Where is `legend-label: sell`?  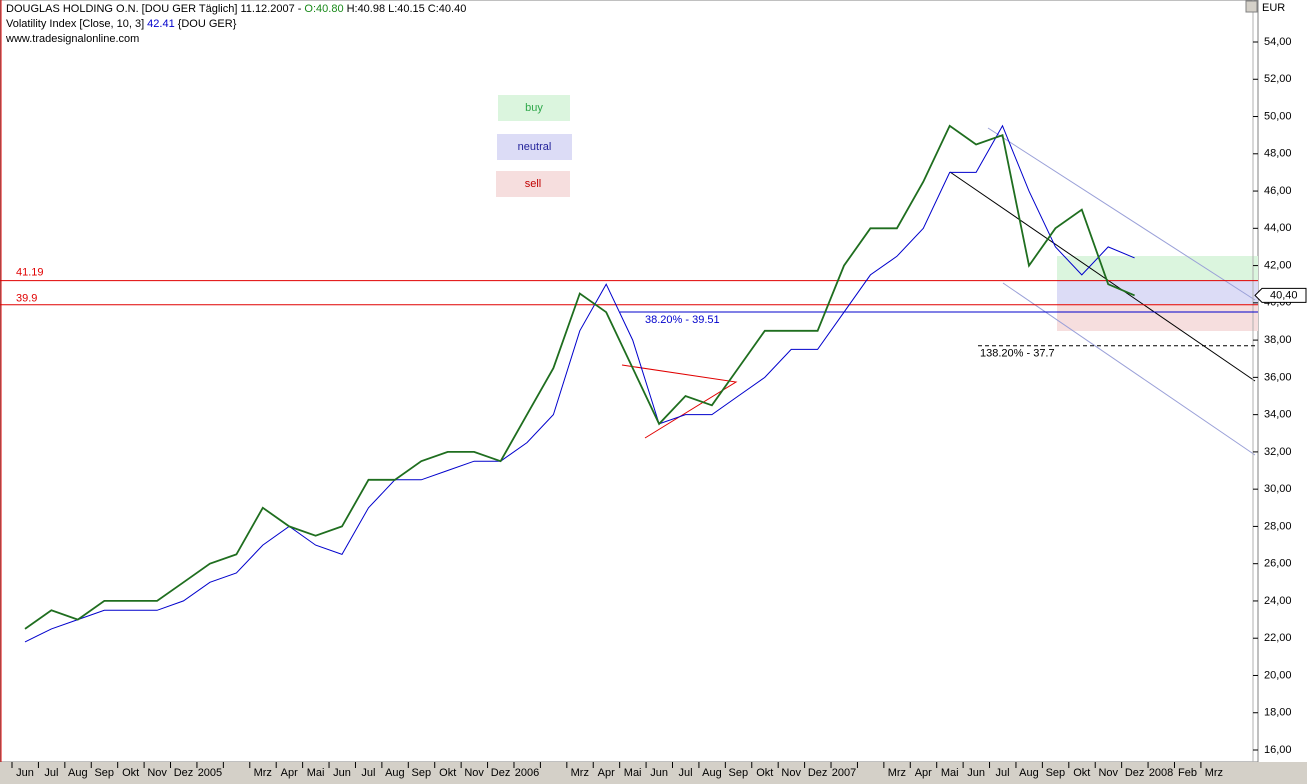
legend-label: sell is located at coordinates (533, 184).